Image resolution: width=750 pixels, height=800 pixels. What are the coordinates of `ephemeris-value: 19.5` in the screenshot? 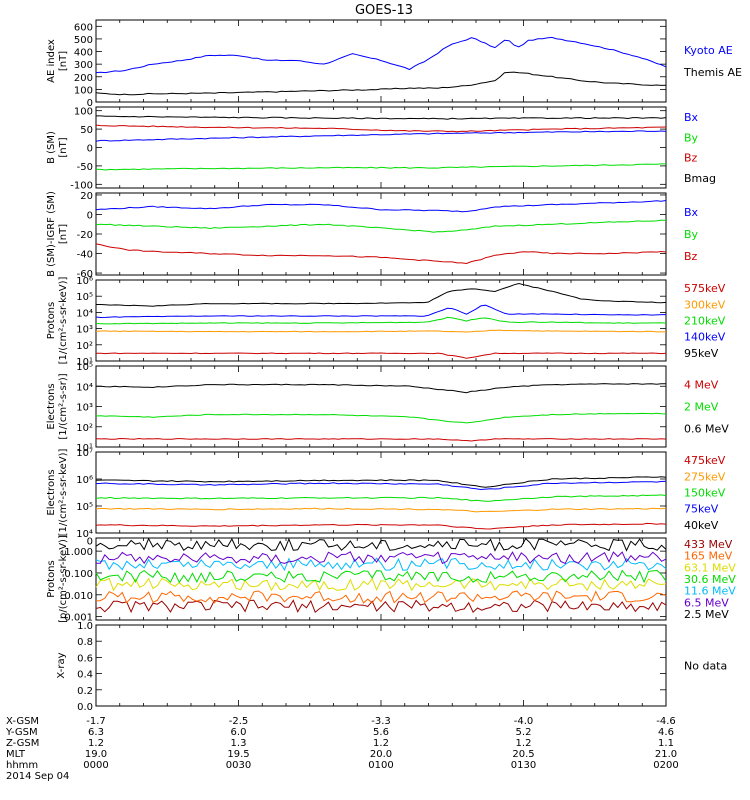 It's located at (238, 754).